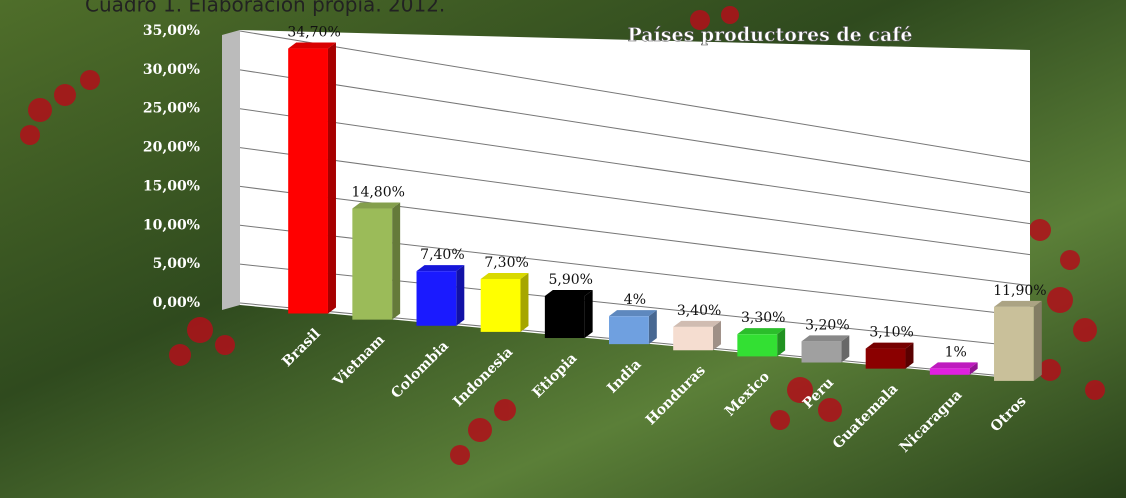  Describe the element at coordinates (176, 264) in the screenshot. I see `y-tick-label: 5,00%` at that location.